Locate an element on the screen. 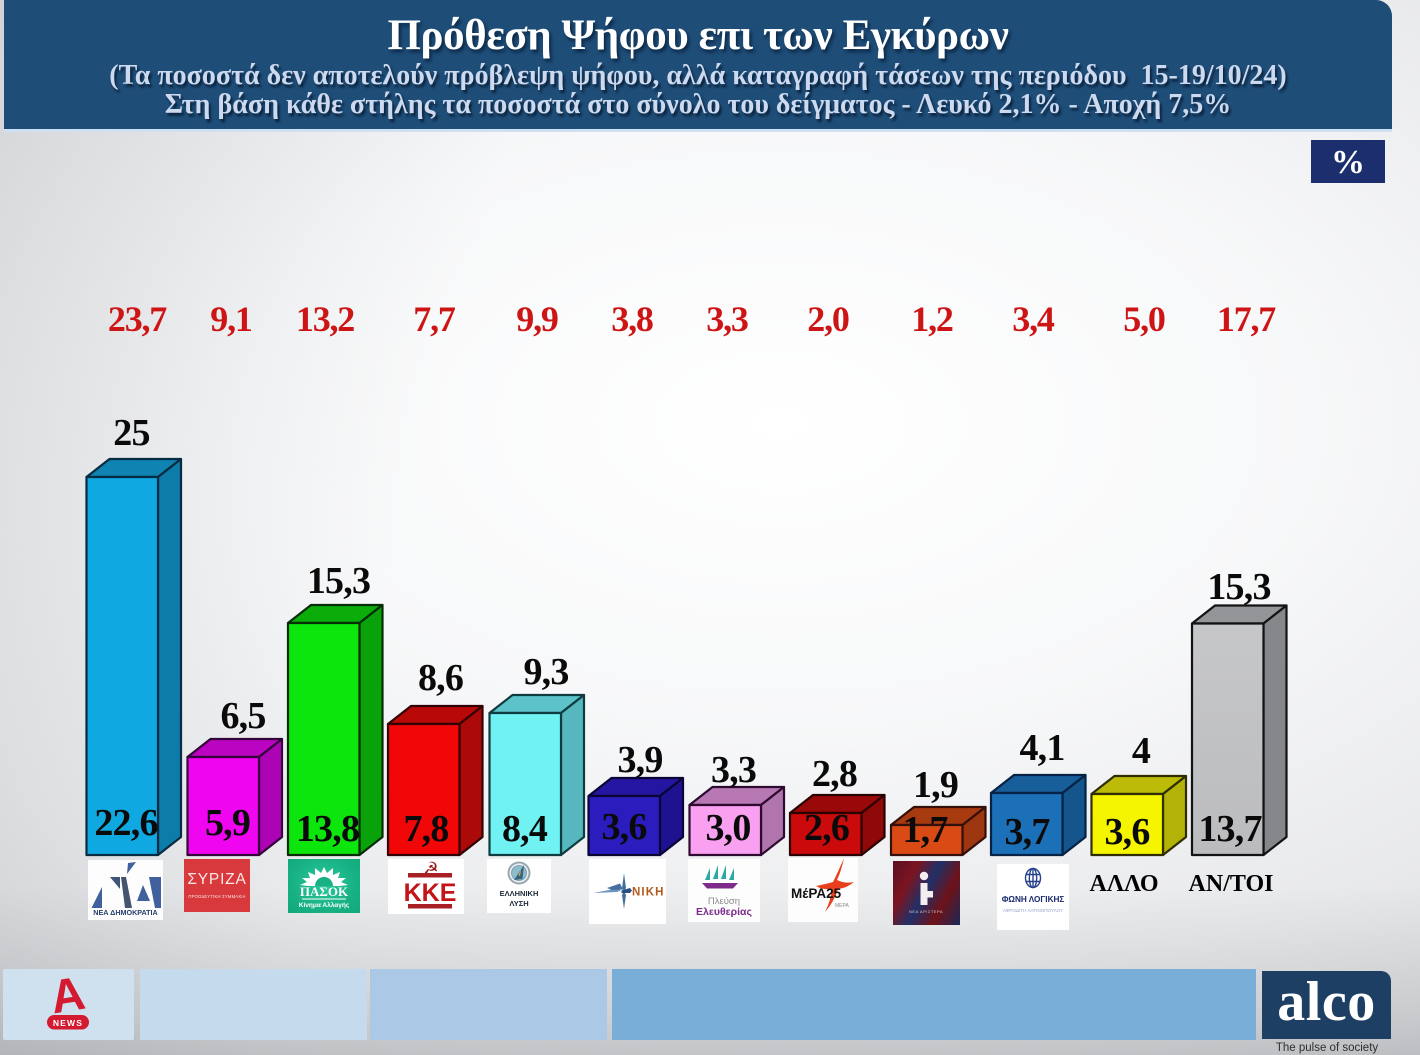  svg-text: ΝΕΑ ΔΗΜΟΚΡΑΤΙΑ is located at coordinates (125, 912).